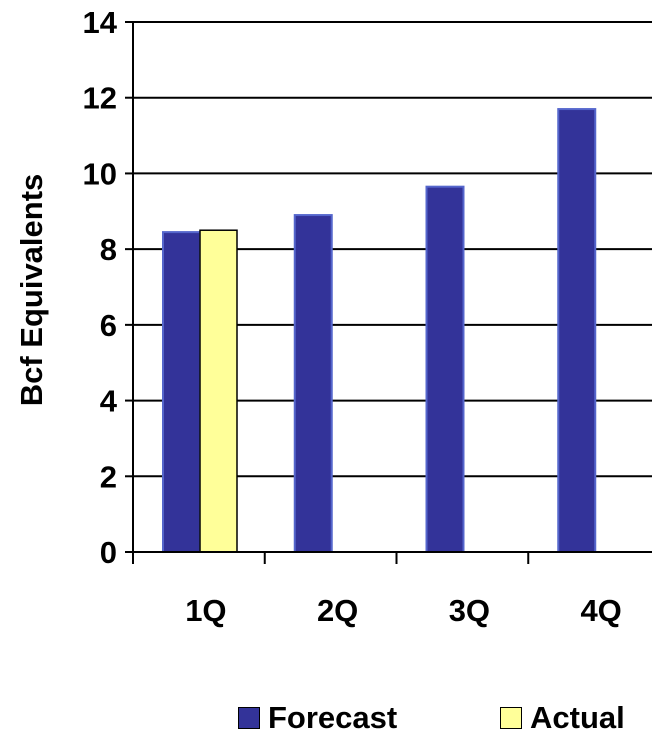 The height and width of the screenshot is (736, 652). I want to click on x-tick-label: 2Q, so click(337, 610).